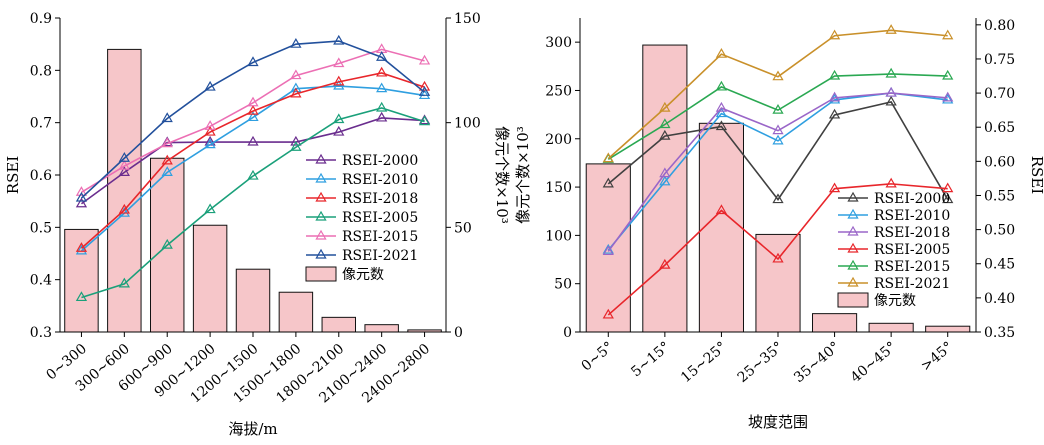  What do you see at coordinates (598, 357) in the screenshot?
I see `xtick-label-1-0: 0~5°` at bounding box center [598, 357].